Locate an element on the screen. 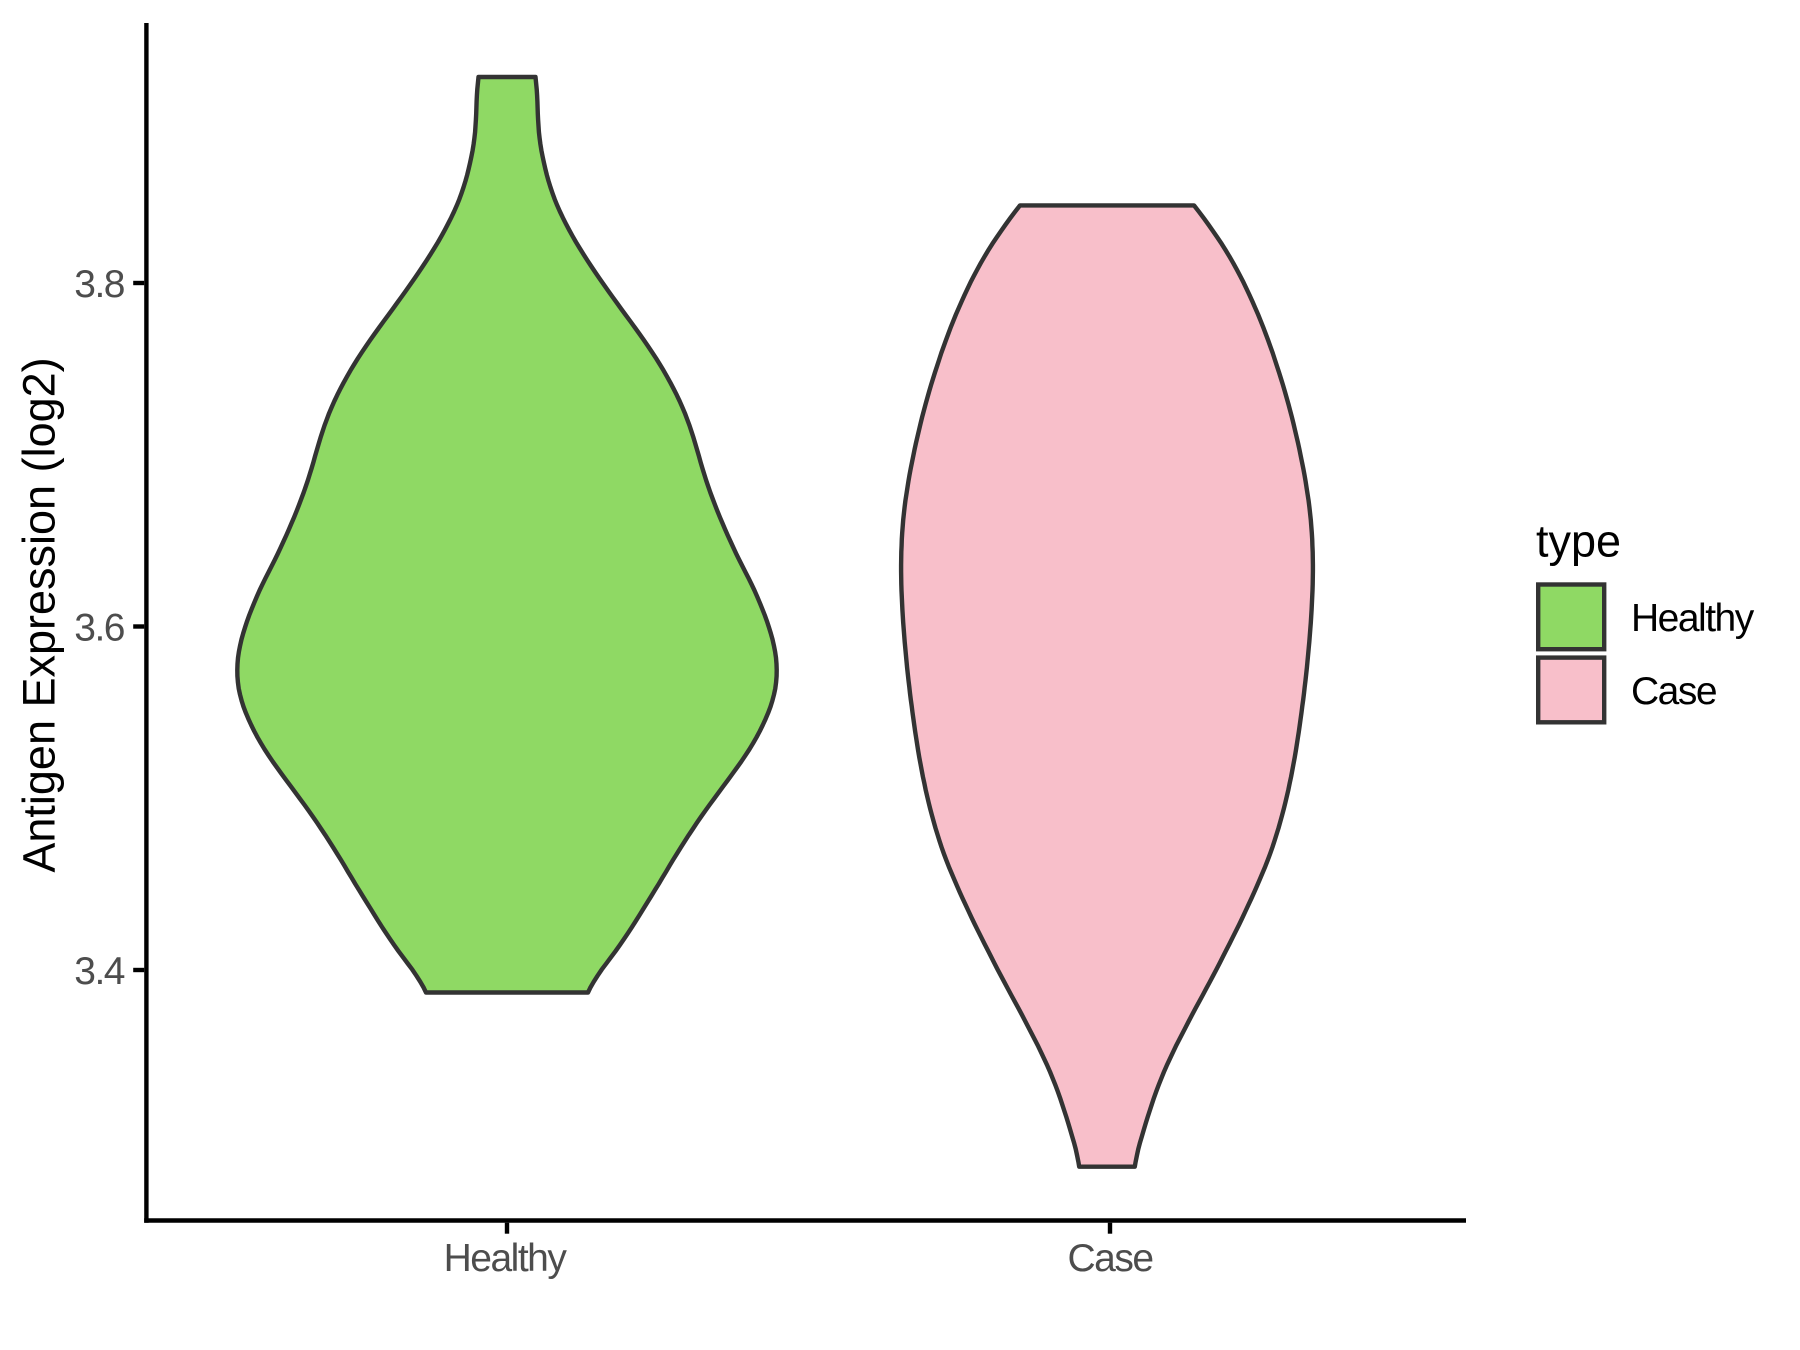 Image resolution: width=1800 pixels, height=1350 pixels. svg-text: 3.6 is located at coordinates (99, 628).